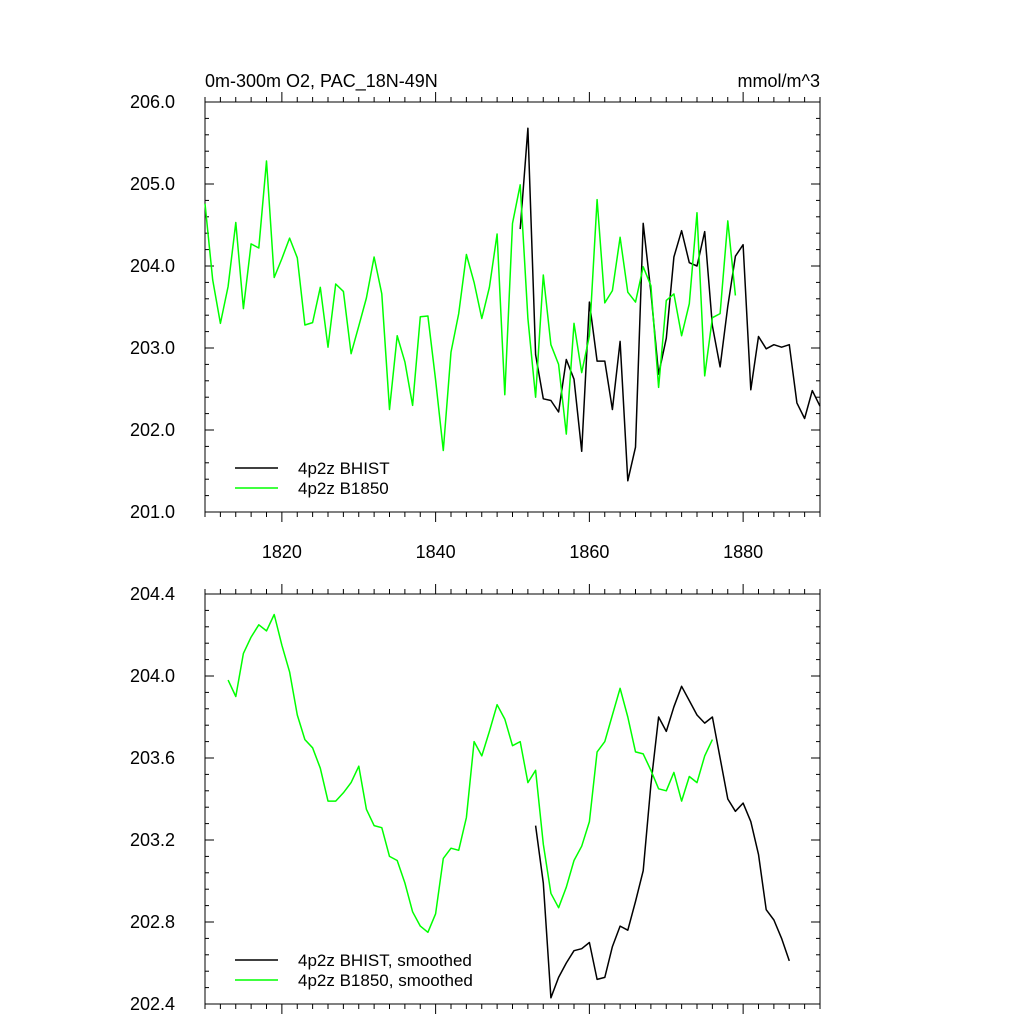 This screenshot has width=1024, height=1024. What do you see at coordinates (385, 960) in the screenshot?
I see `legend-label: 4p2z BHIST, smoothed` at bounding box center [385, 960].